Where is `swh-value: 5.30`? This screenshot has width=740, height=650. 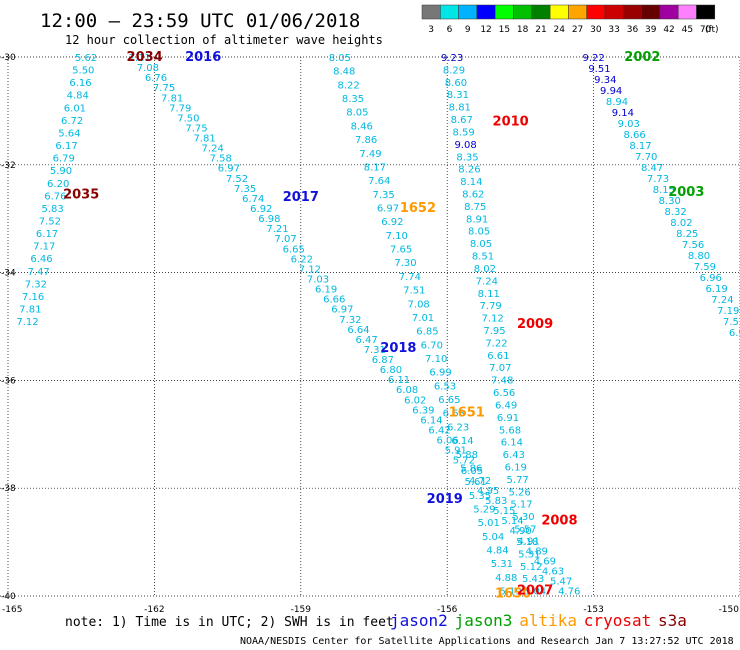 swh-value: 5.30 is located at coordinates (523, 517).